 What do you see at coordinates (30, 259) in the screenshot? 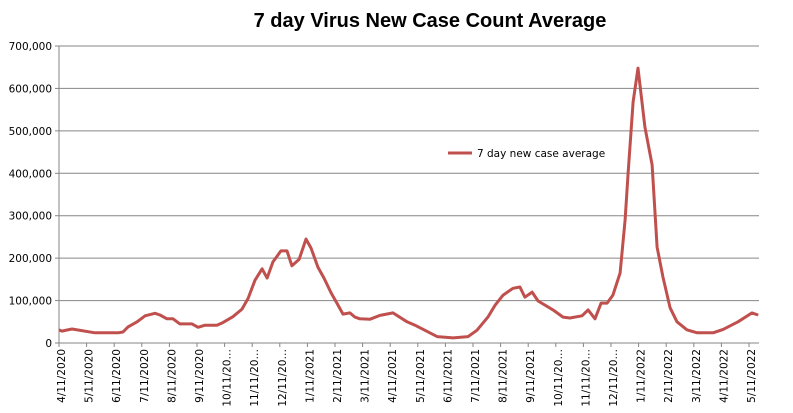
I see `y-tick-label: 200,000` at bounding box center [30, 259].